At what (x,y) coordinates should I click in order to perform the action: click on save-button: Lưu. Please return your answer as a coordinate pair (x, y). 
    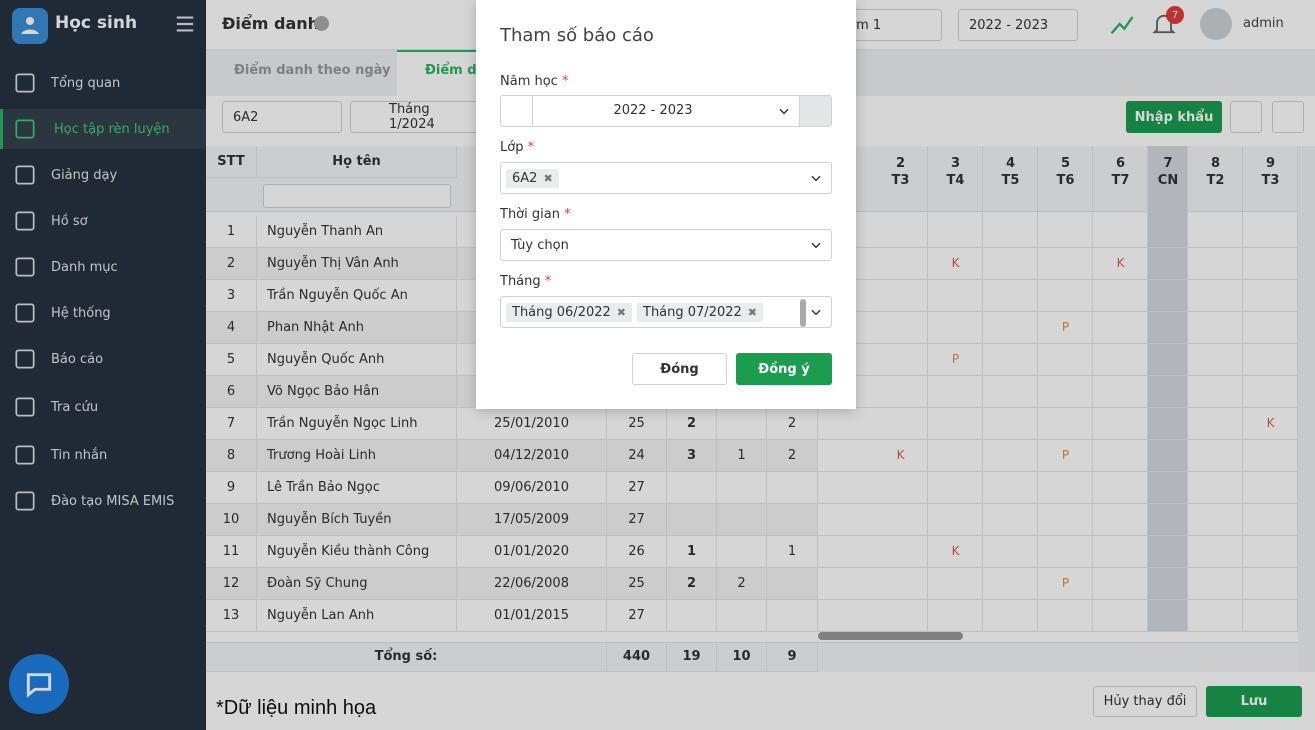
    Looking at the image, I should click on (1254, 701).